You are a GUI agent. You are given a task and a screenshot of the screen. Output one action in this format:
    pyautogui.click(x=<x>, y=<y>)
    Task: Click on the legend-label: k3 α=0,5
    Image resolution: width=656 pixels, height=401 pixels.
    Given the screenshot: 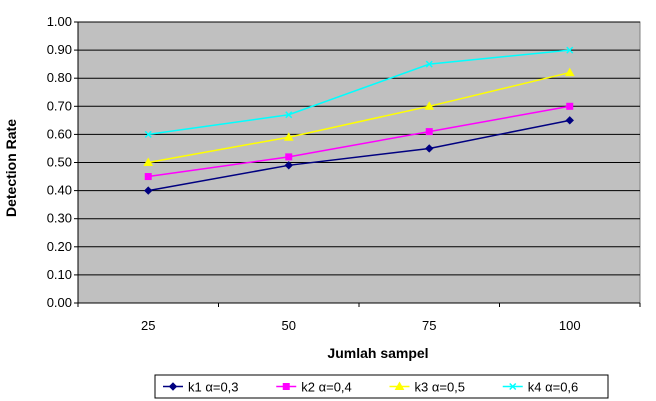 What is the action you would take?
    pyautogui.click(x=440, y=387)
    